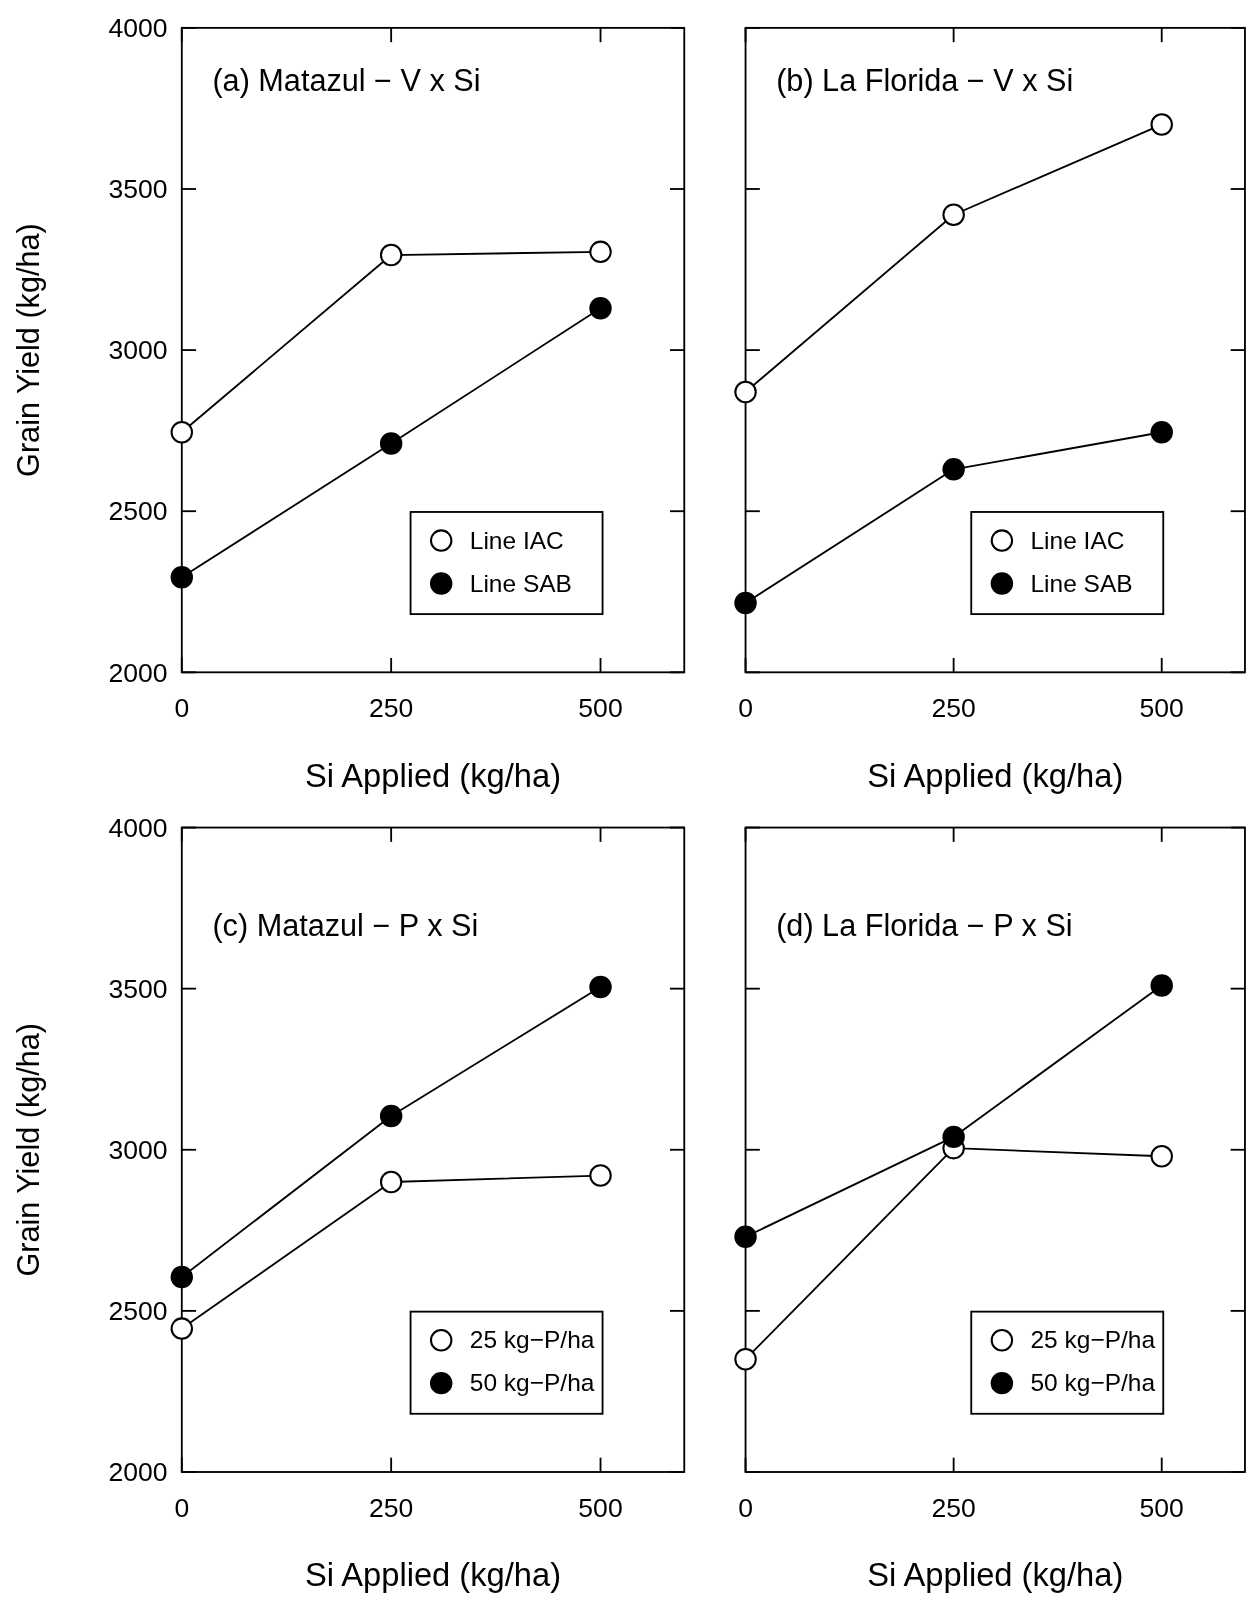  Describe the element at coordinates (346, 81) in the screenshot. I see `text: (a) Matazul − V x Si` at that location.